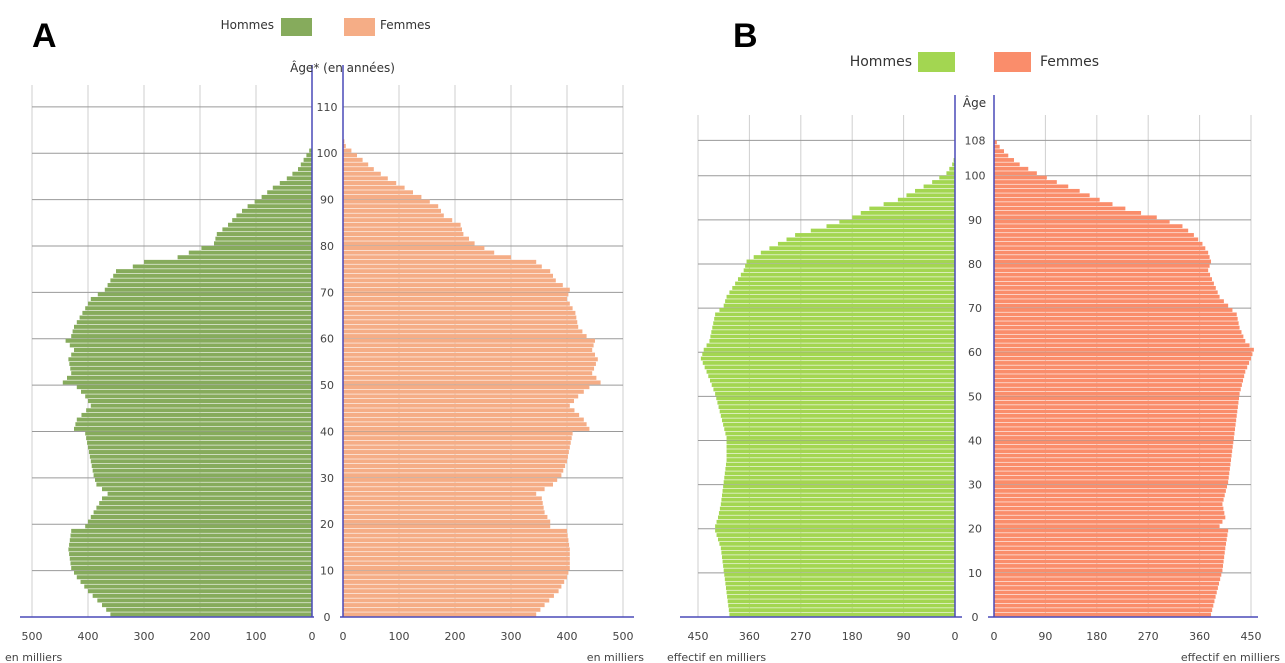 Image resolution: width=1285 pixels, height=663 pixels. I want to click on age-tick-label: 80, so click(327, 246).